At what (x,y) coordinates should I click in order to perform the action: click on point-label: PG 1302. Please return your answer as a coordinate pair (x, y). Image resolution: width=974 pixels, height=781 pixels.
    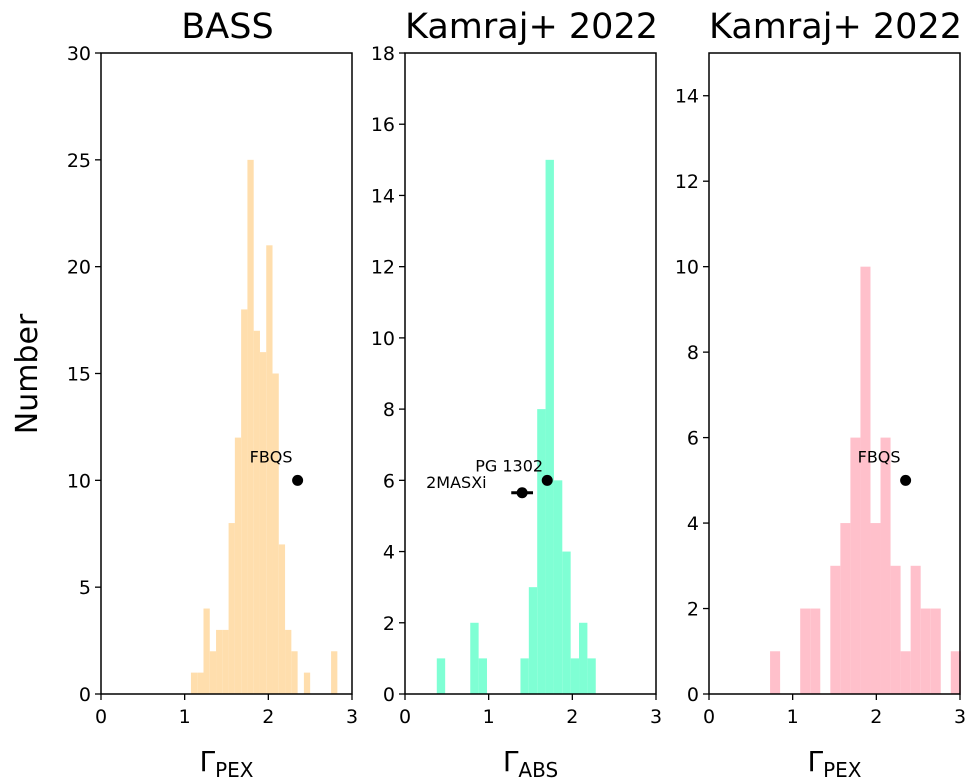
    Looking at the image, I should click on (509, 465).